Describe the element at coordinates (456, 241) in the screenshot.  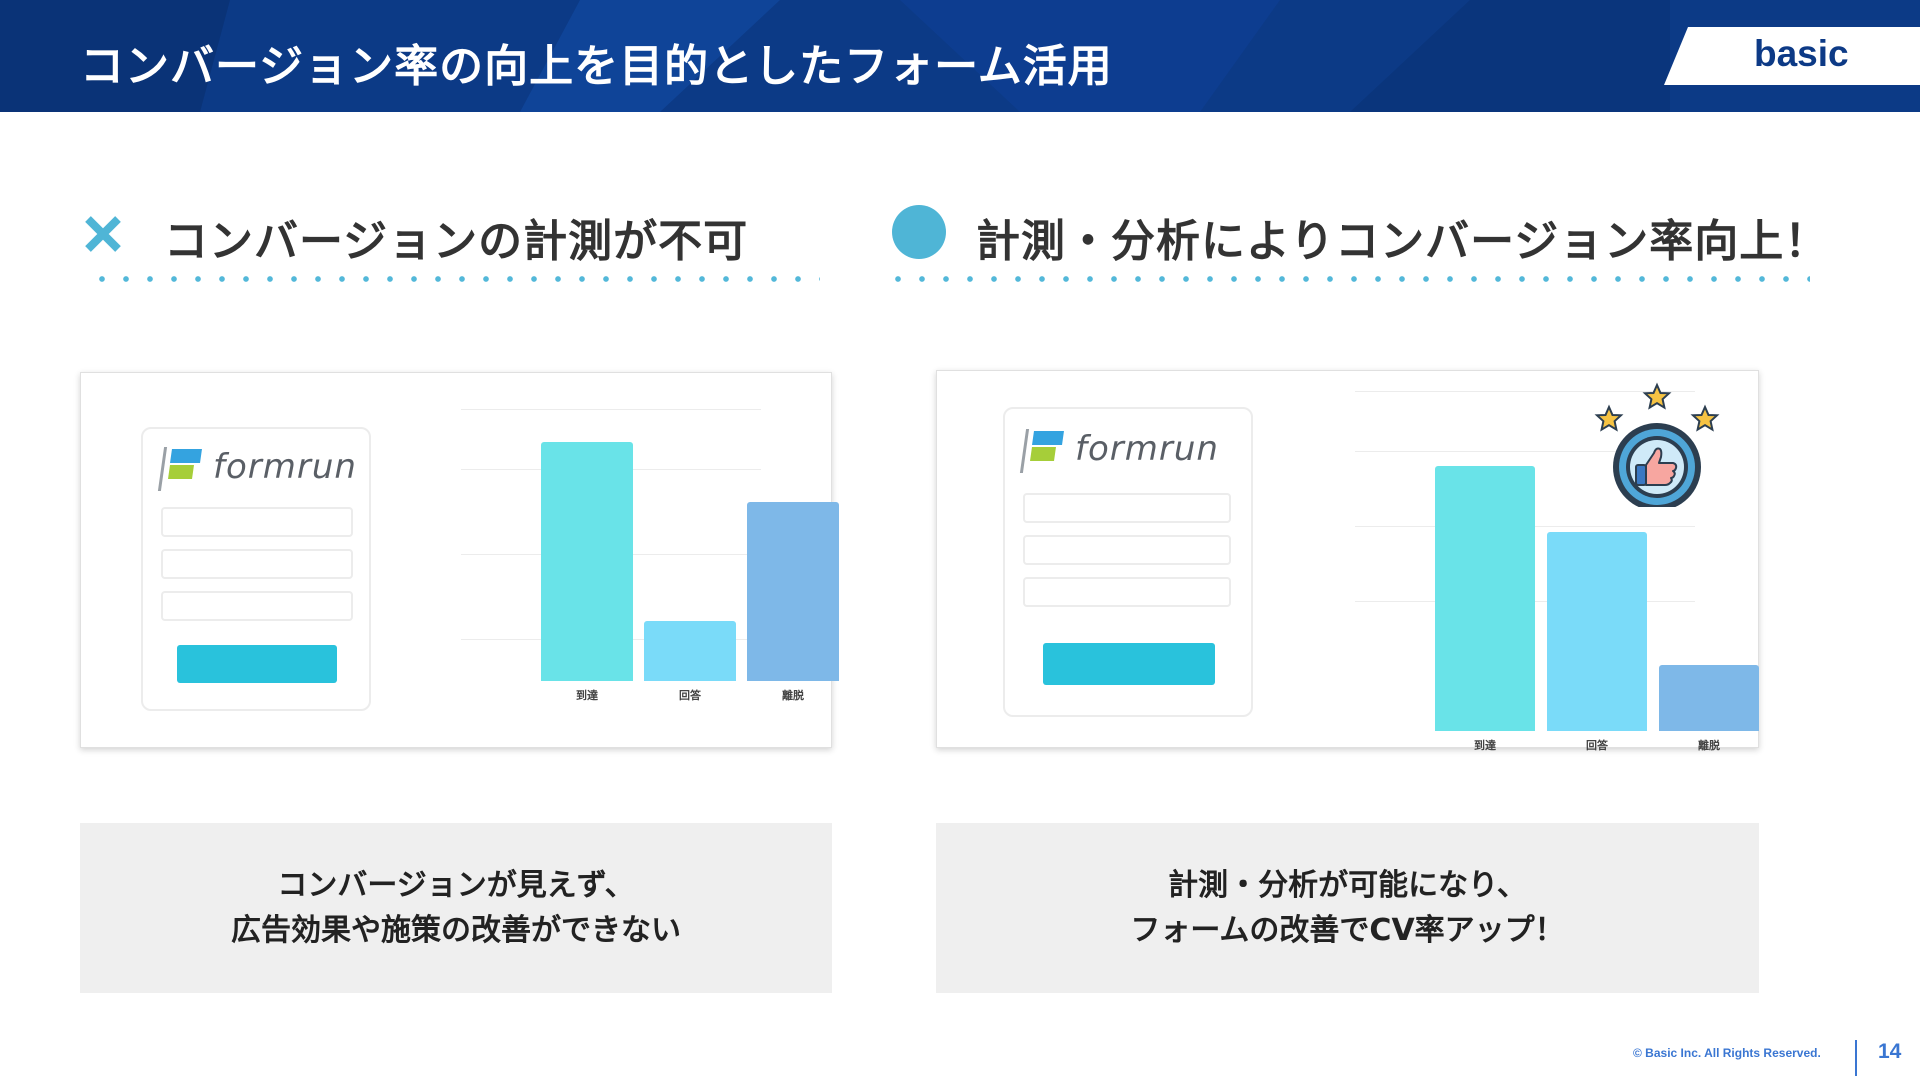
I see `left-heading-text: コンバージョンの計測が不可` at that location.